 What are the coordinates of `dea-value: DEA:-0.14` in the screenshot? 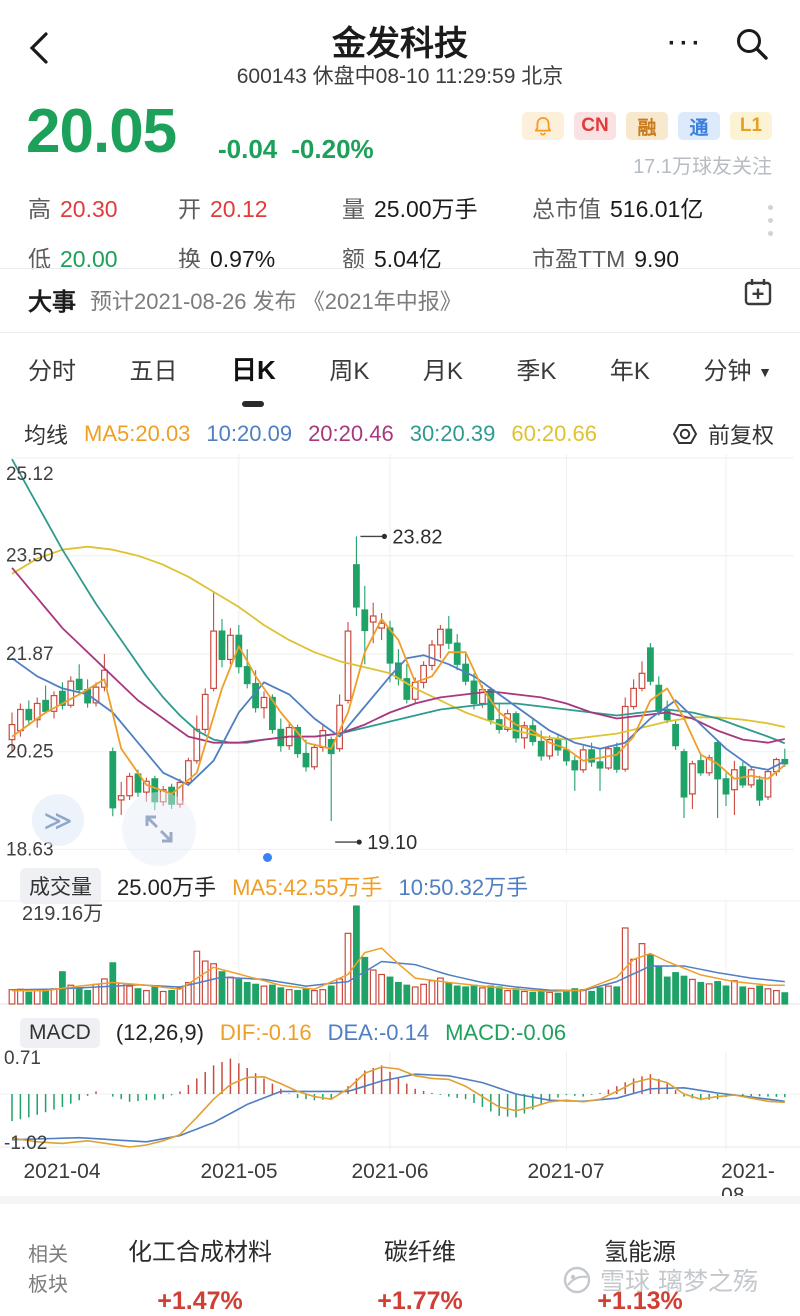 It's located at (378, 1032).